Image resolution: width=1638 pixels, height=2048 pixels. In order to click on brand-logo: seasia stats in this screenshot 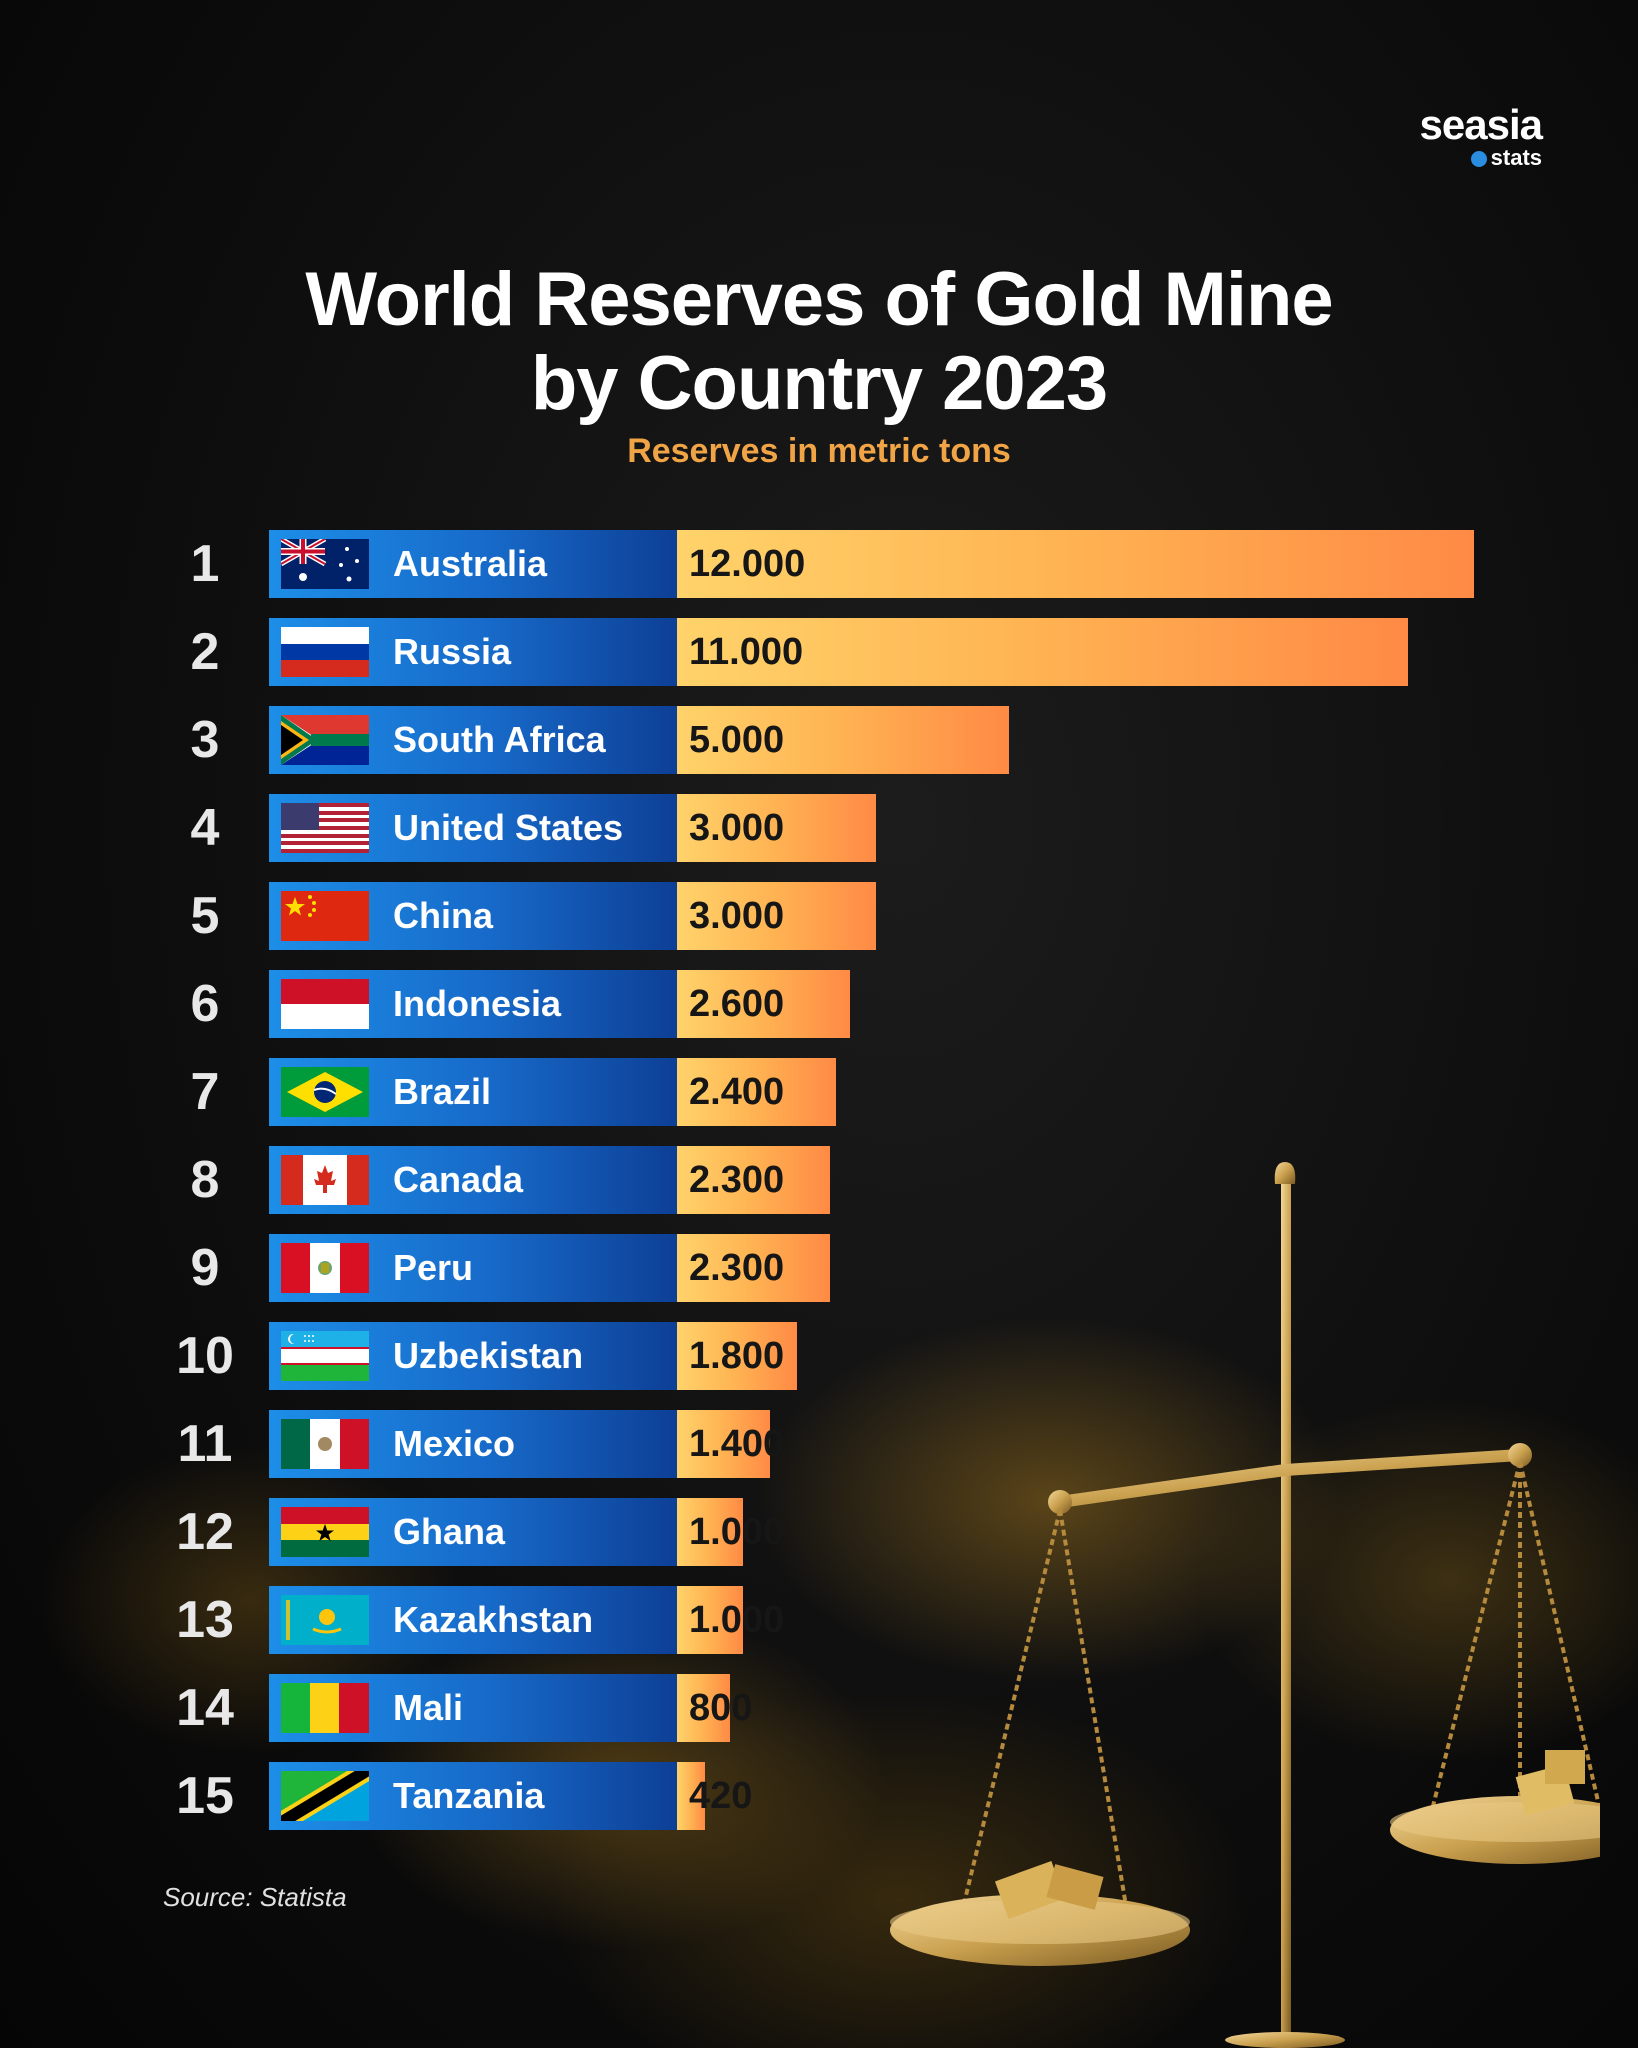, I will do `click(1481, 135)`.